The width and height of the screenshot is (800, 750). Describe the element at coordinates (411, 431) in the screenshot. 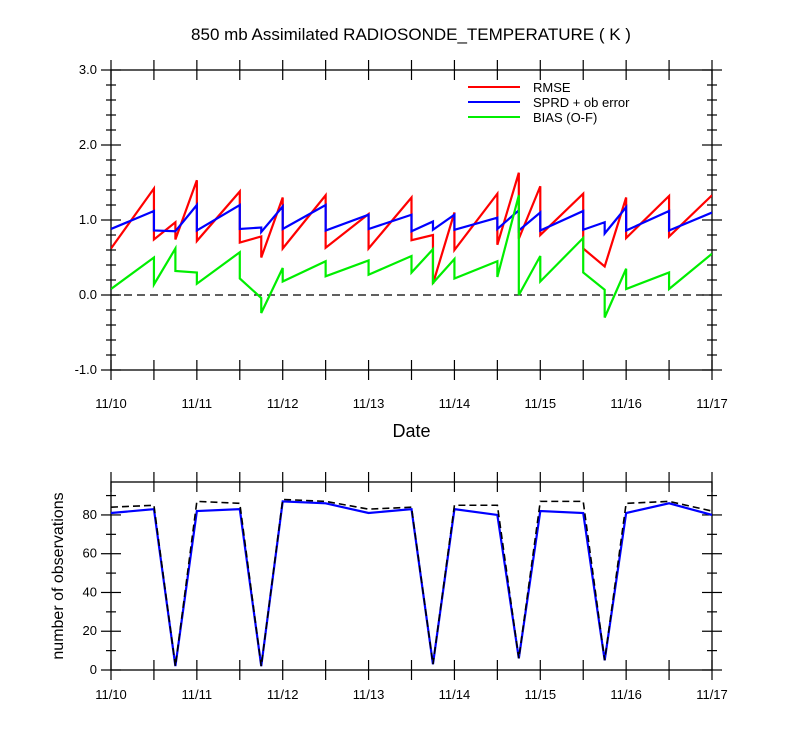

I see `x-axis-label: Date` at that location.